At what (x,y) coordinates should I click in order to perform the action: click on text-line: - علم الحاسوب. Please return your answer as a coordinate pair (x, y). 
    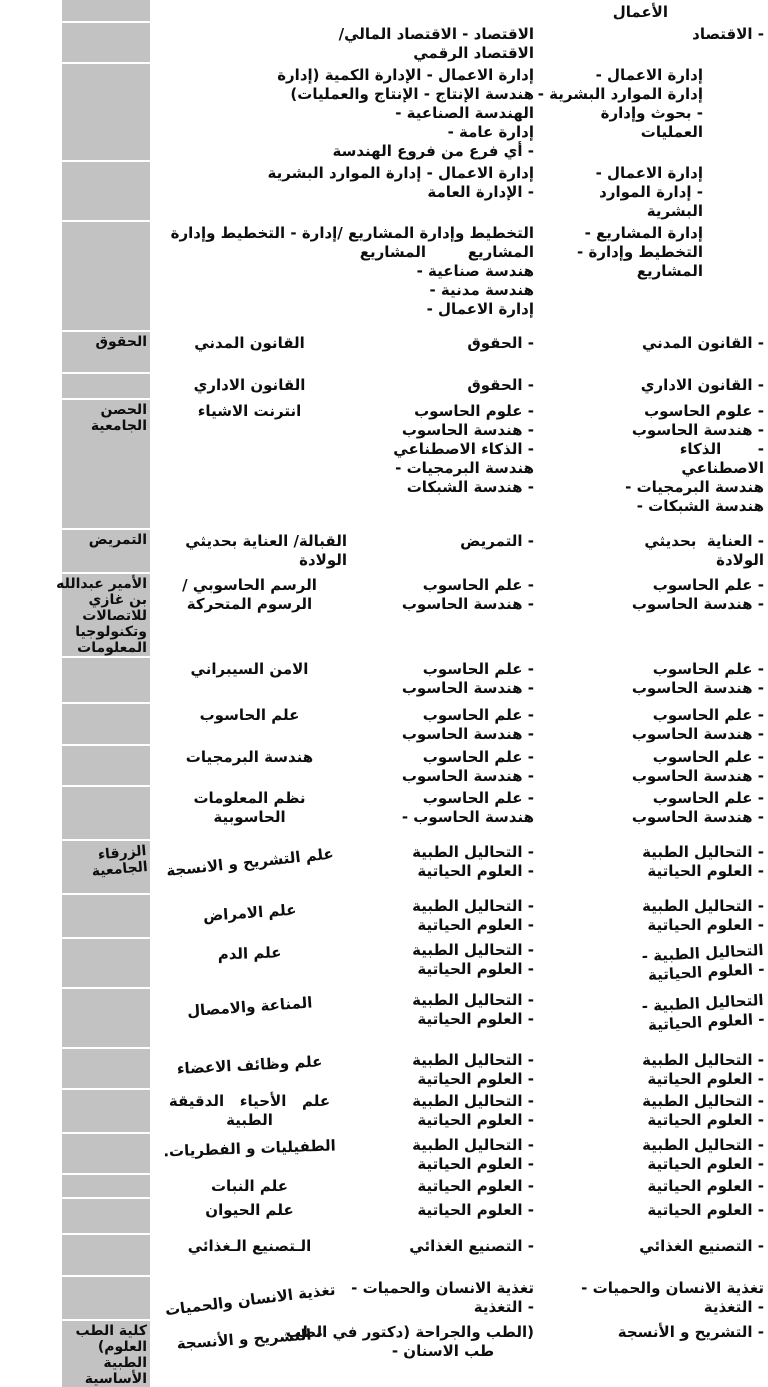
    Looking at the image, I should click on (708, 585).